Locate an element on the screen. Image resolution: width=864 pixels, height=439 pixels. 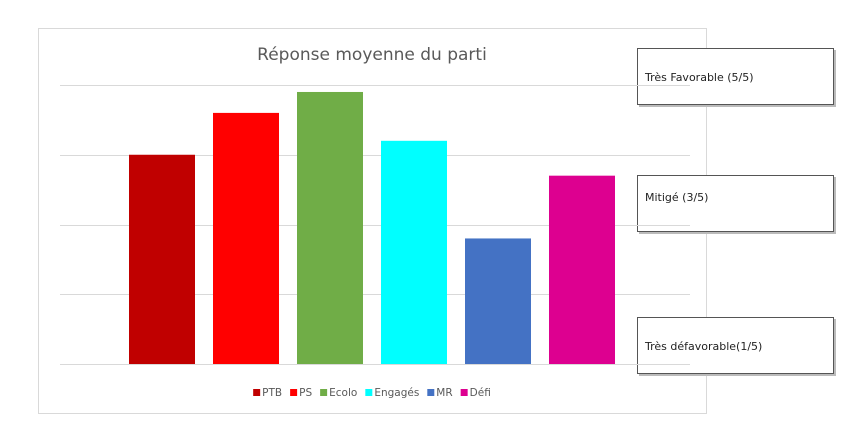
legend-label: PTB is located at coordinates (272, 393).